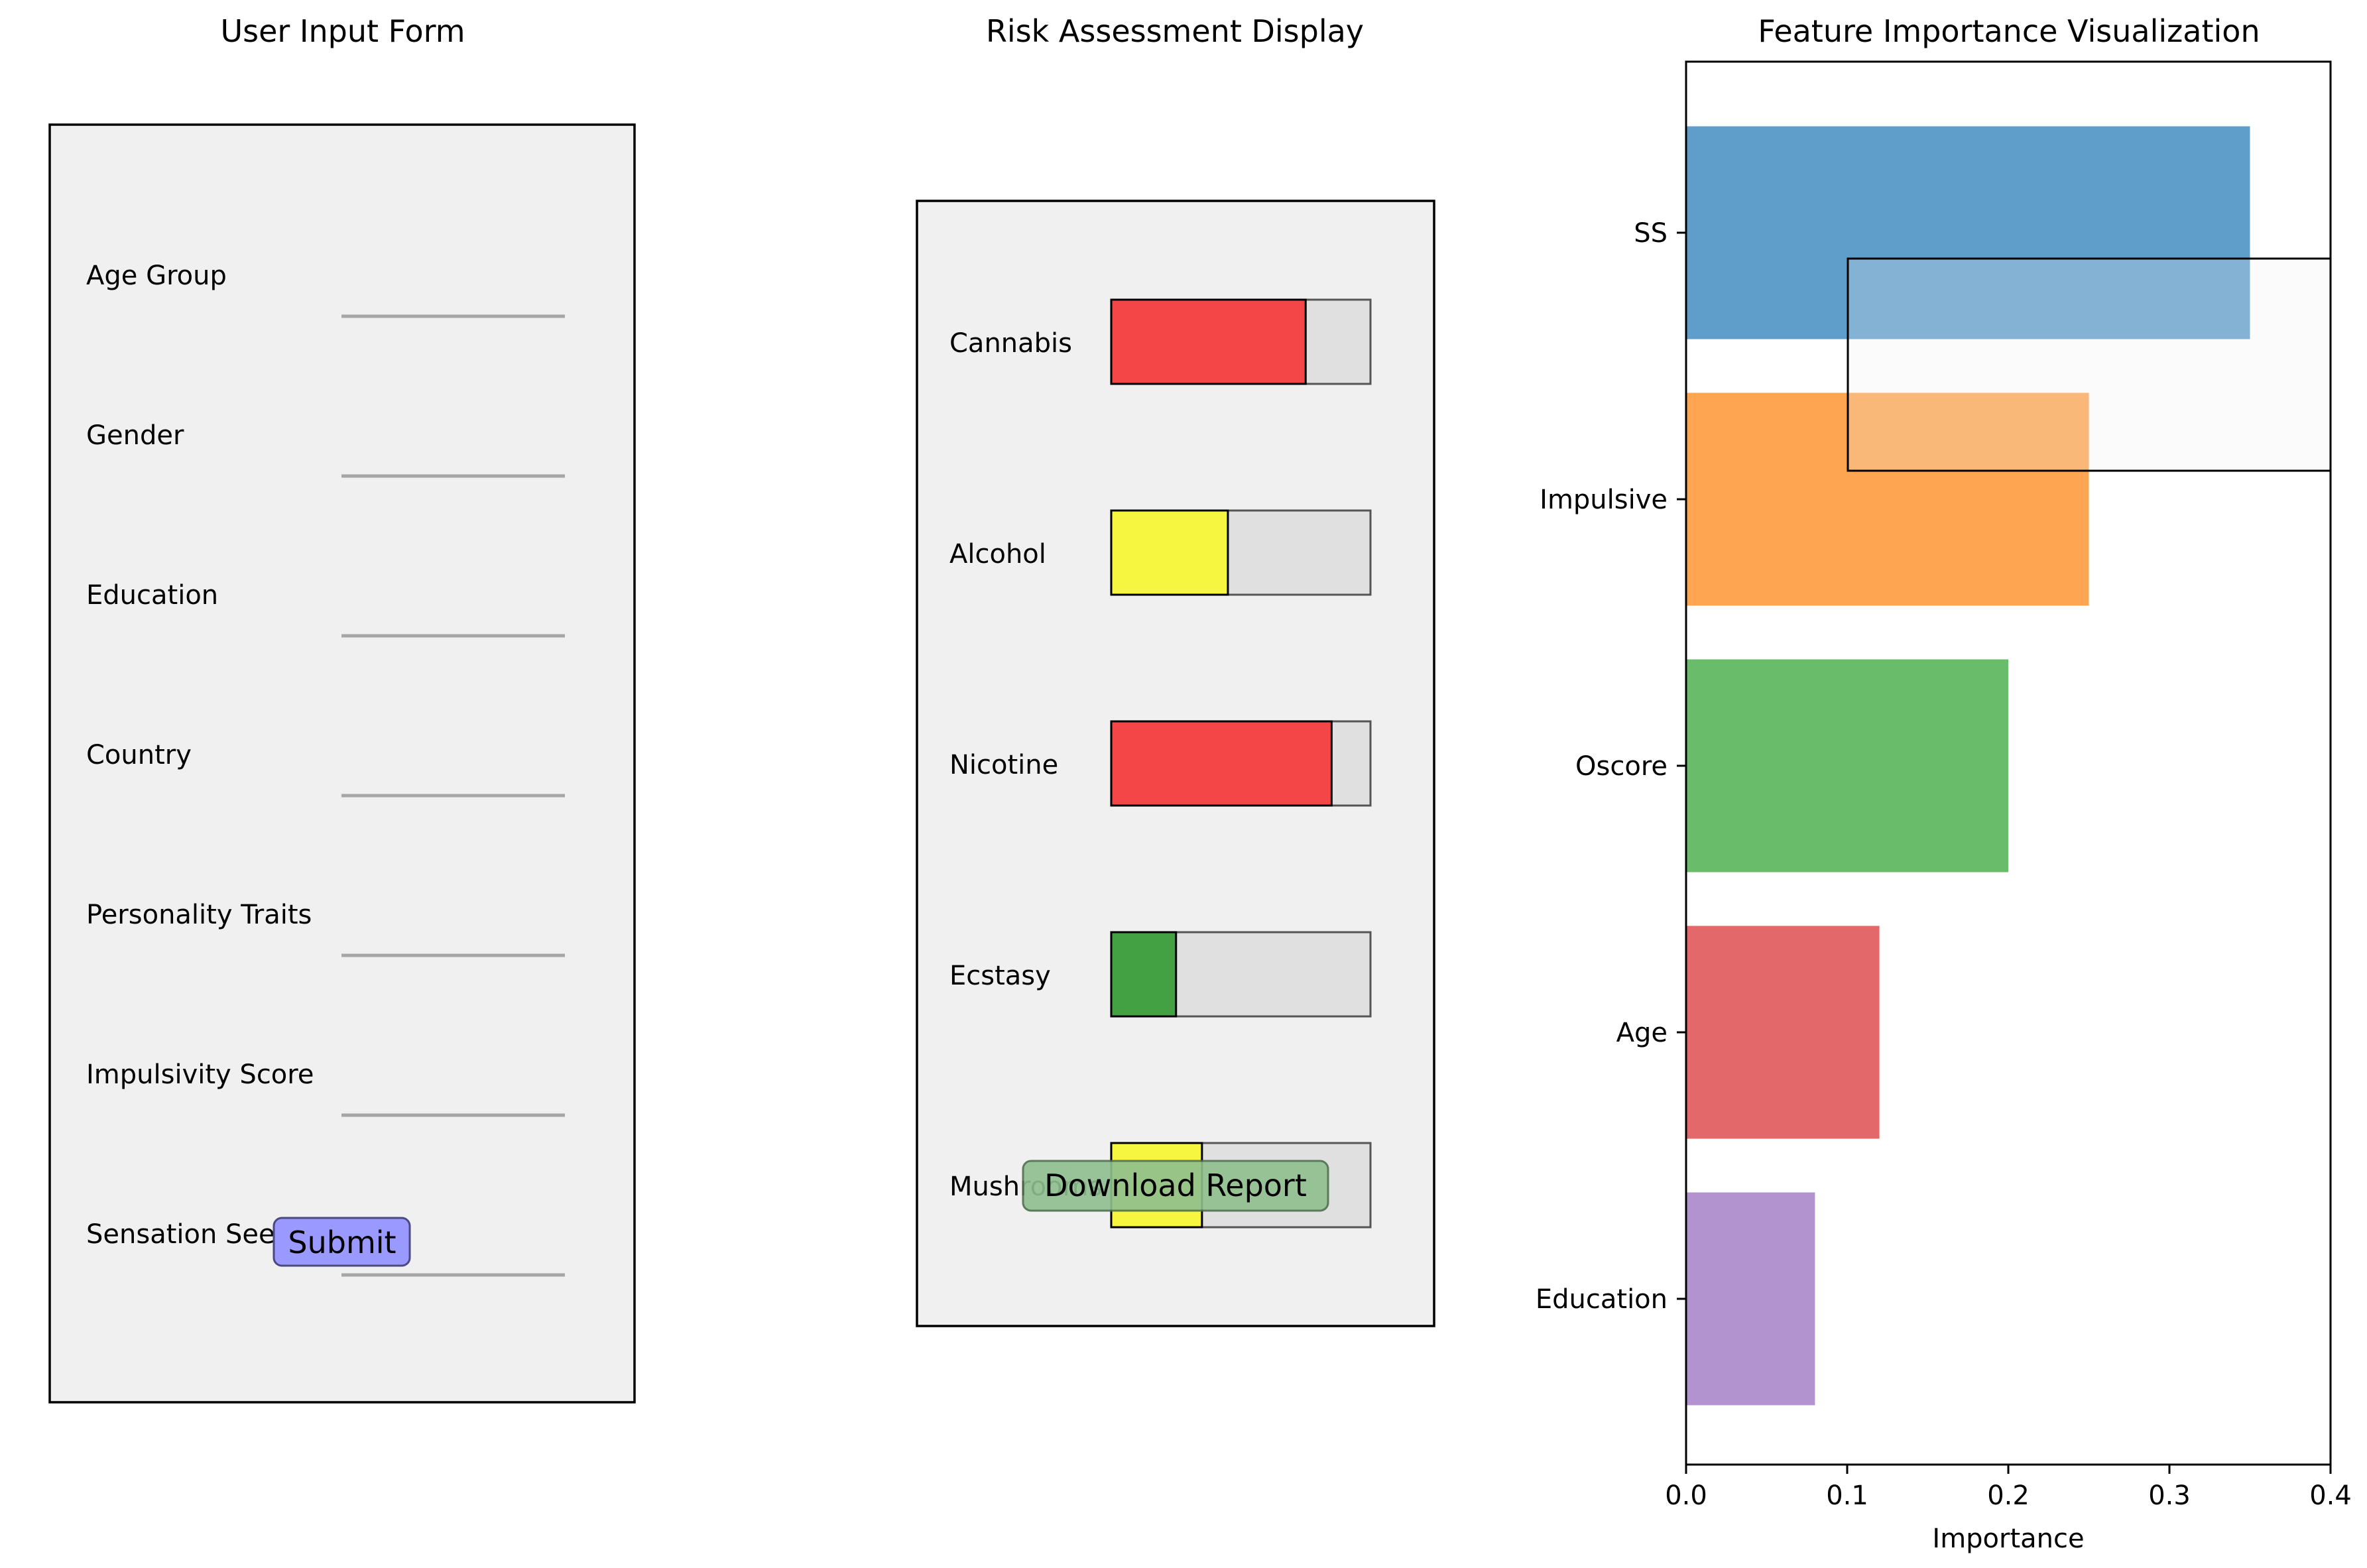 This screenshot has height=1568, width=2367. I want to click on form-field-label: Gender, so click(135, 435).